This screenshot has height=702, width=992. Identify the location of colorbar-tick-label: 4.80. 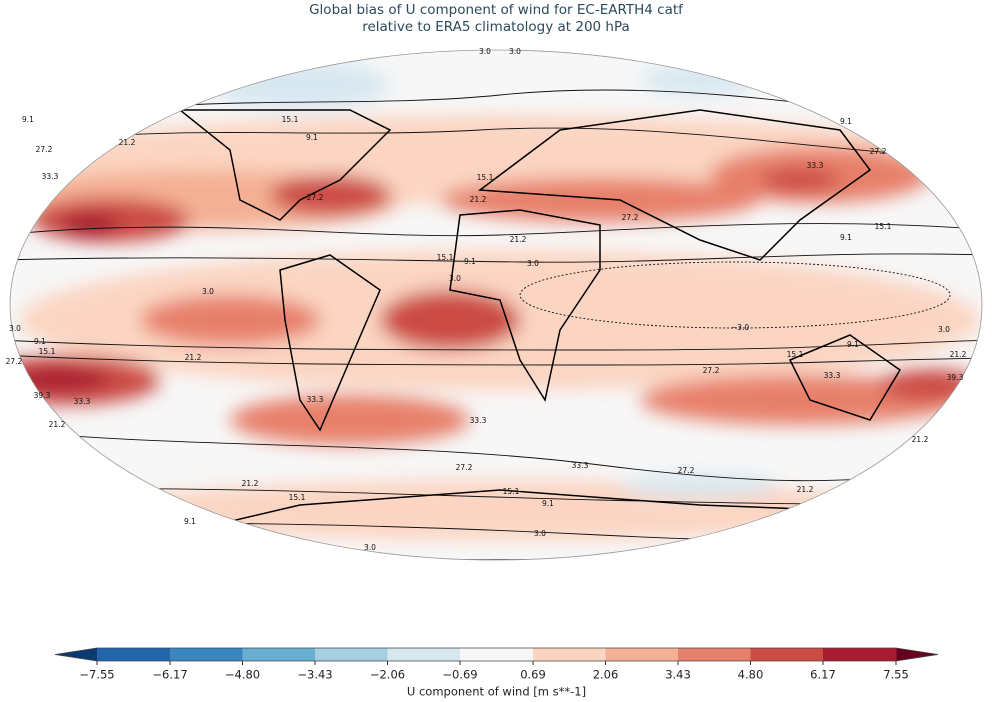
(751, 675).